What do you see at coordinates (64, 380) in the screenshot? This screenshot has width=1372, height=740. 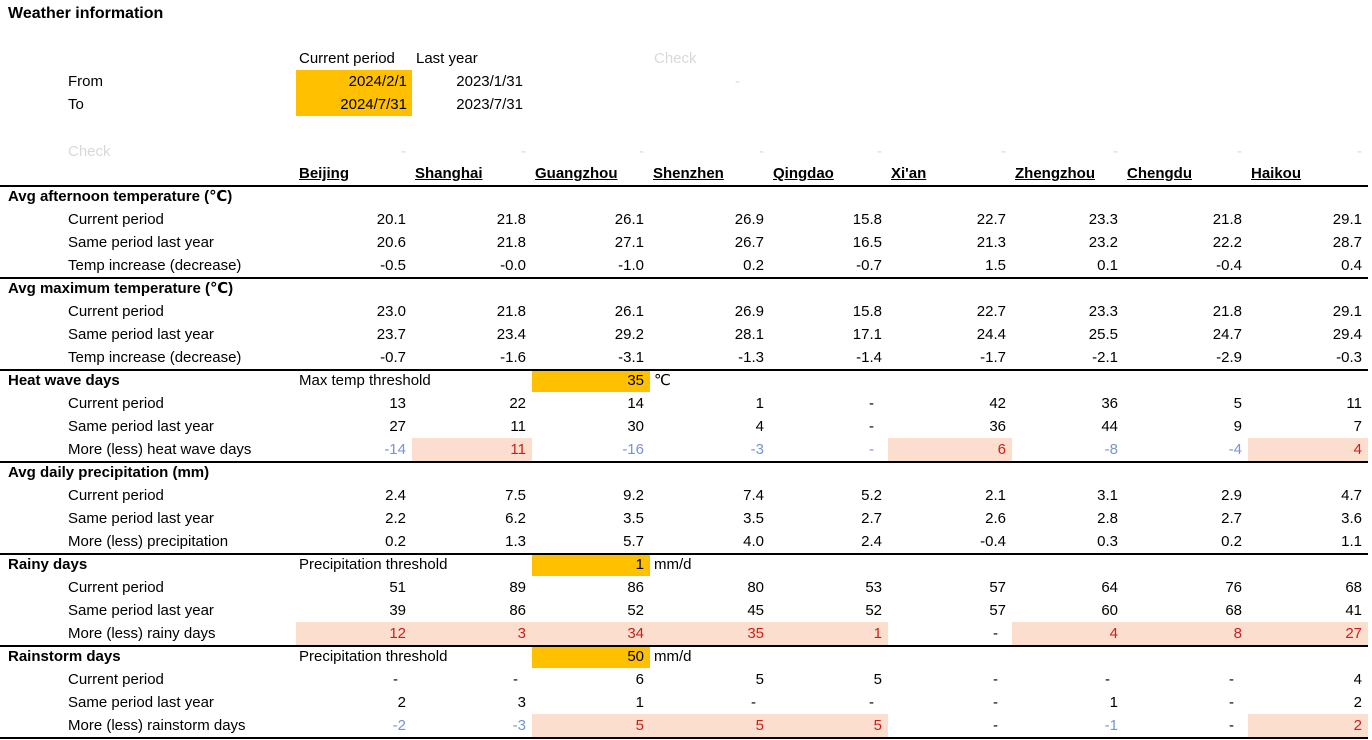 I see `section-title: Heat wave days` at bounding box center [64, 380].